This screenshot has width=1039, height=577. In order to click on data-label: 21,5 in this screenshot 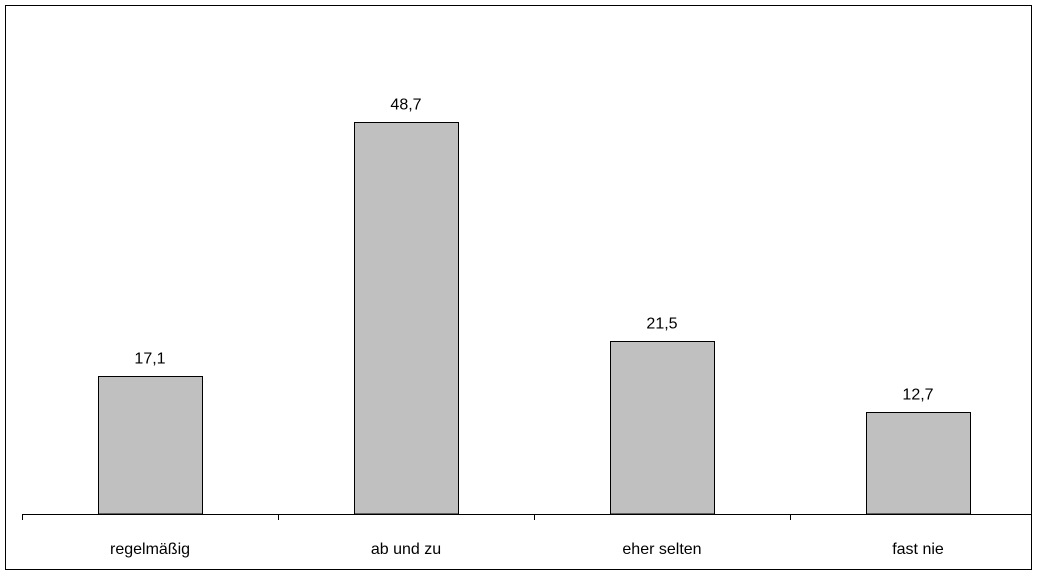, I will do `click(661, 324)`.